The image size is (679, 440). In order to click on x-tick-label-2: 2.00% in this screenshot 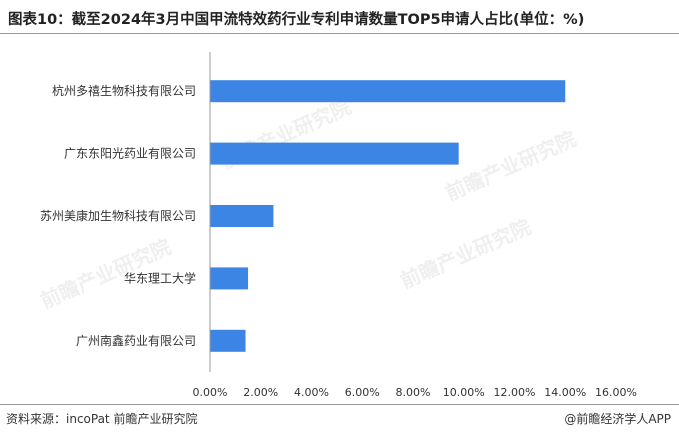, I will do `click(260, 392)`.